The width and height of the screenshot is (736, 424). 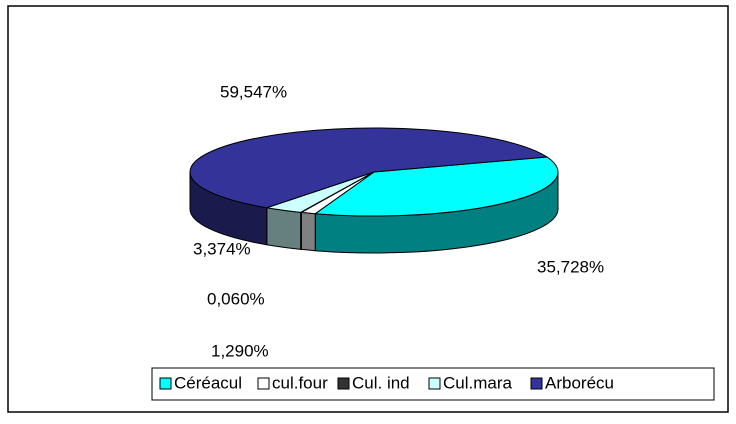 I want to click on legend-label: Céréacul, so click(x=208, y=382).